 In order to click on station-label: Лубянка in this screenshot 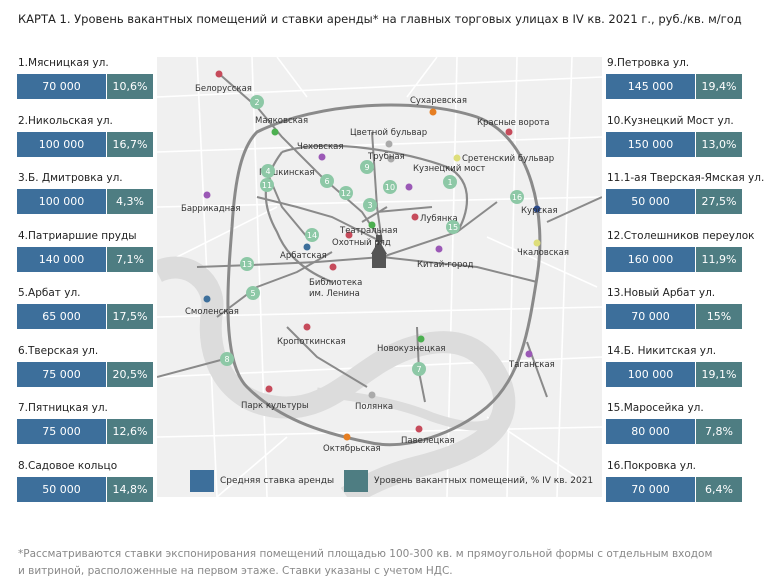, I will do `click(439, 219)`.